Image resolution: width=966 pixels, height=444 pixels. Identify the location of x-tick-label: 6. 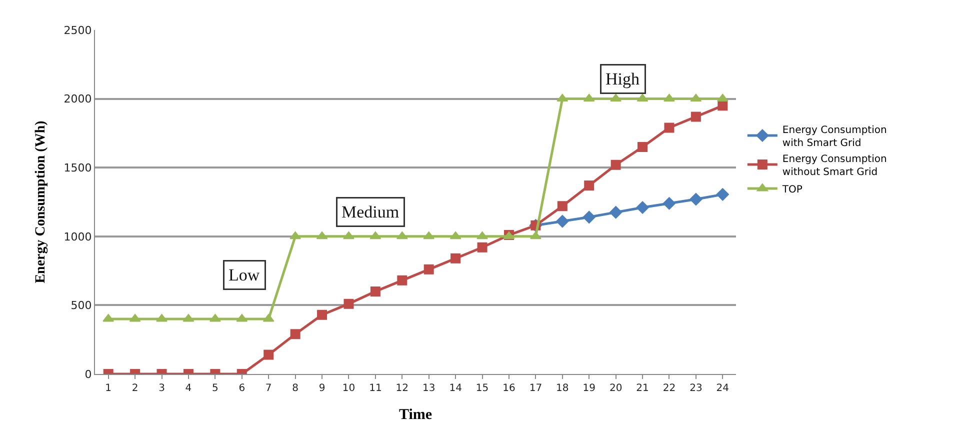
(242, 388).